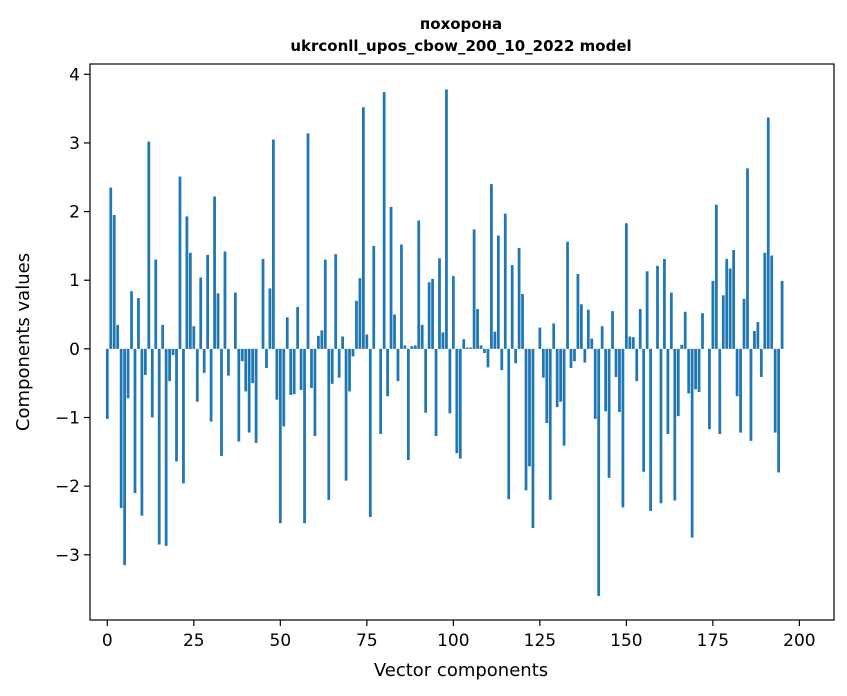  Describe the element at coordinates (72, 315) in the screenshot. I see `y-axis-ticks: −3 −2 −1 0 1 2 3 4` at that location.